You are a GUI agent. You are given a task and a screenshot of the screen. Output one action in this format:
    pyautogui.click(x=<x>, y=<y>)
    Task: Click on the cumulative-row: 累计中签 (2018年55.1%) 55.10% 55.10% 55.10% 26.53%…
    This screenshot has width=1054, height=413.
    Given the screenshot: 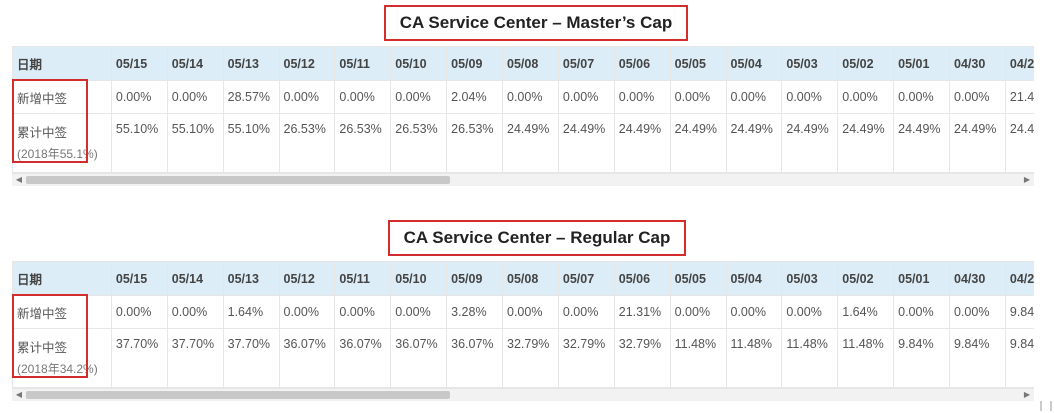 What is the action you would take?
    pyautogui.click(x=523, y=143)
    